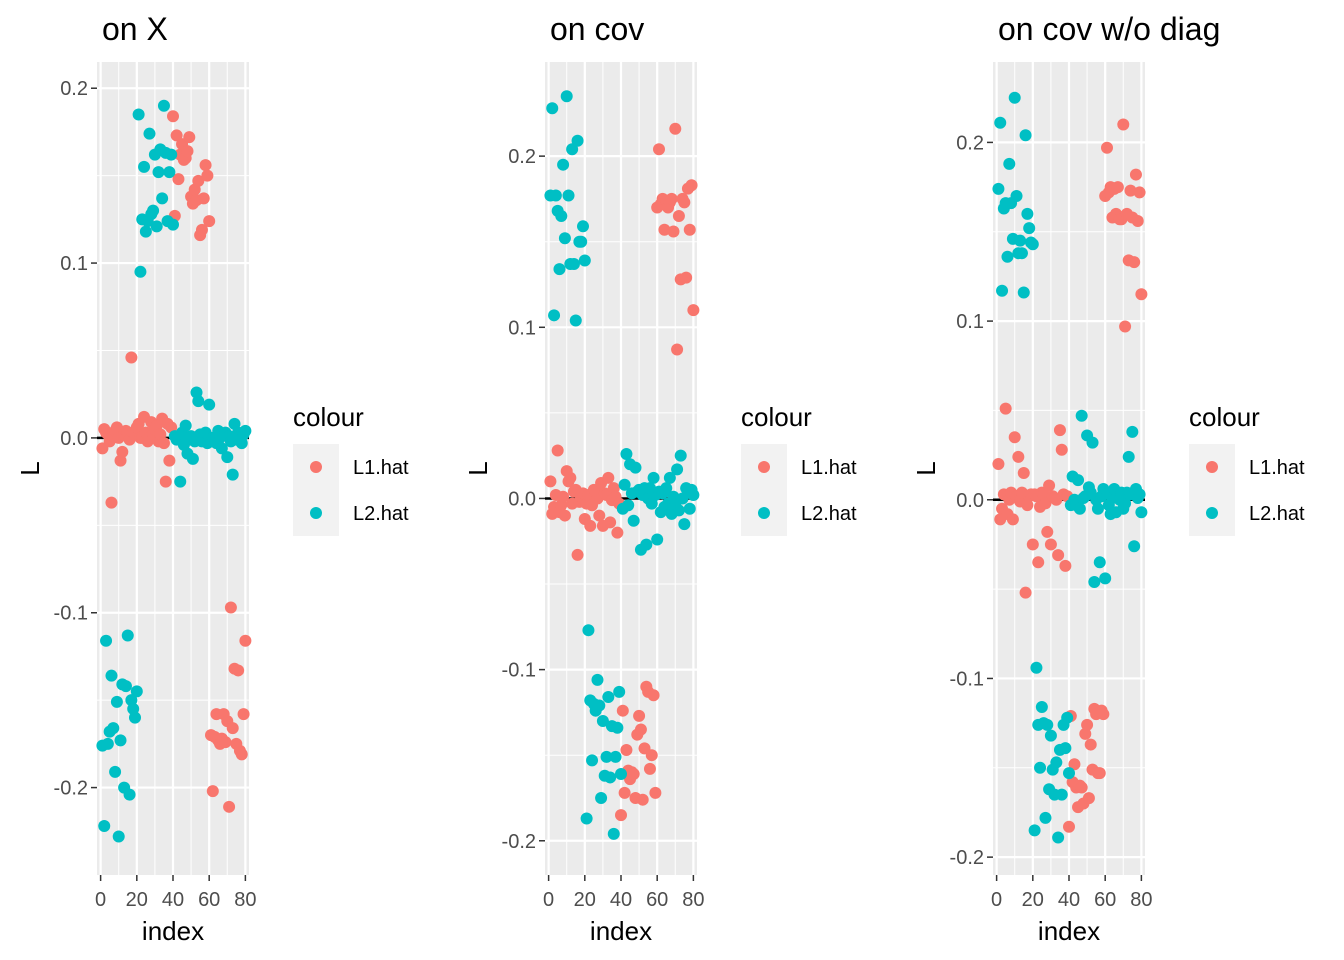  What do you see at coordinates (585, 900) in the screenshot?
I see `x-tick-label: 20` at bounding box center [585, 900].